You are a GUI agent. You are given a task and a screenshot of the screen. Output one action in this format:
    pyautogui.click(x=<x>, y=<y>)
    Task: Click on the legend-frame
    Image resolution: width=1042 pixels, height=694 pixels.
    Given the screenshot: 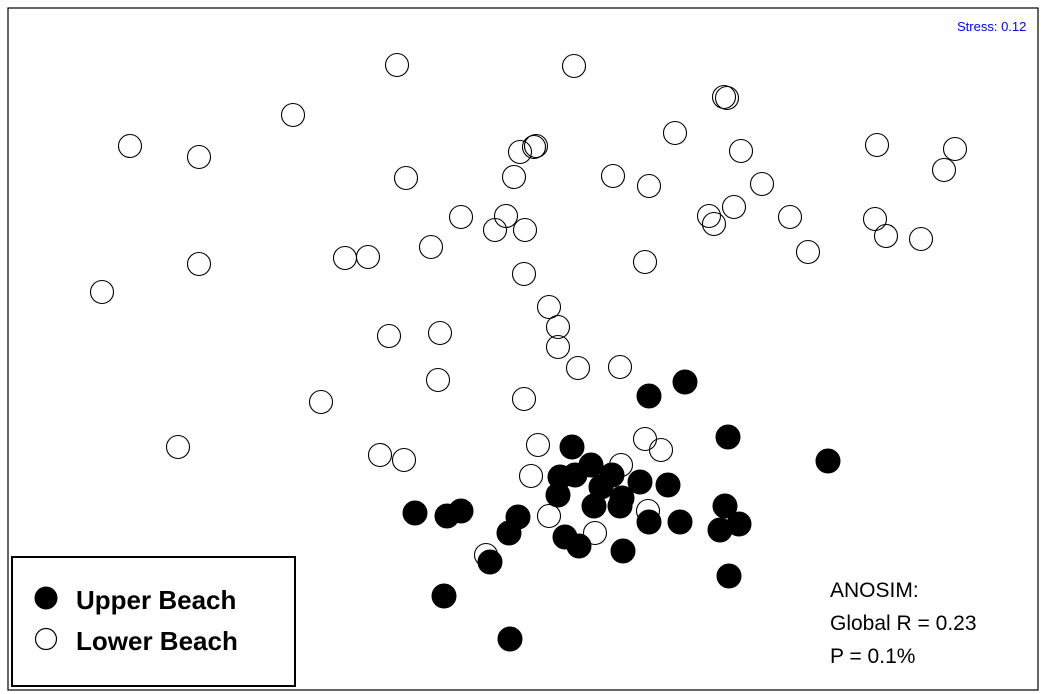 What is the action you would take?
    pyautogui.click(x=153, y=621)
    